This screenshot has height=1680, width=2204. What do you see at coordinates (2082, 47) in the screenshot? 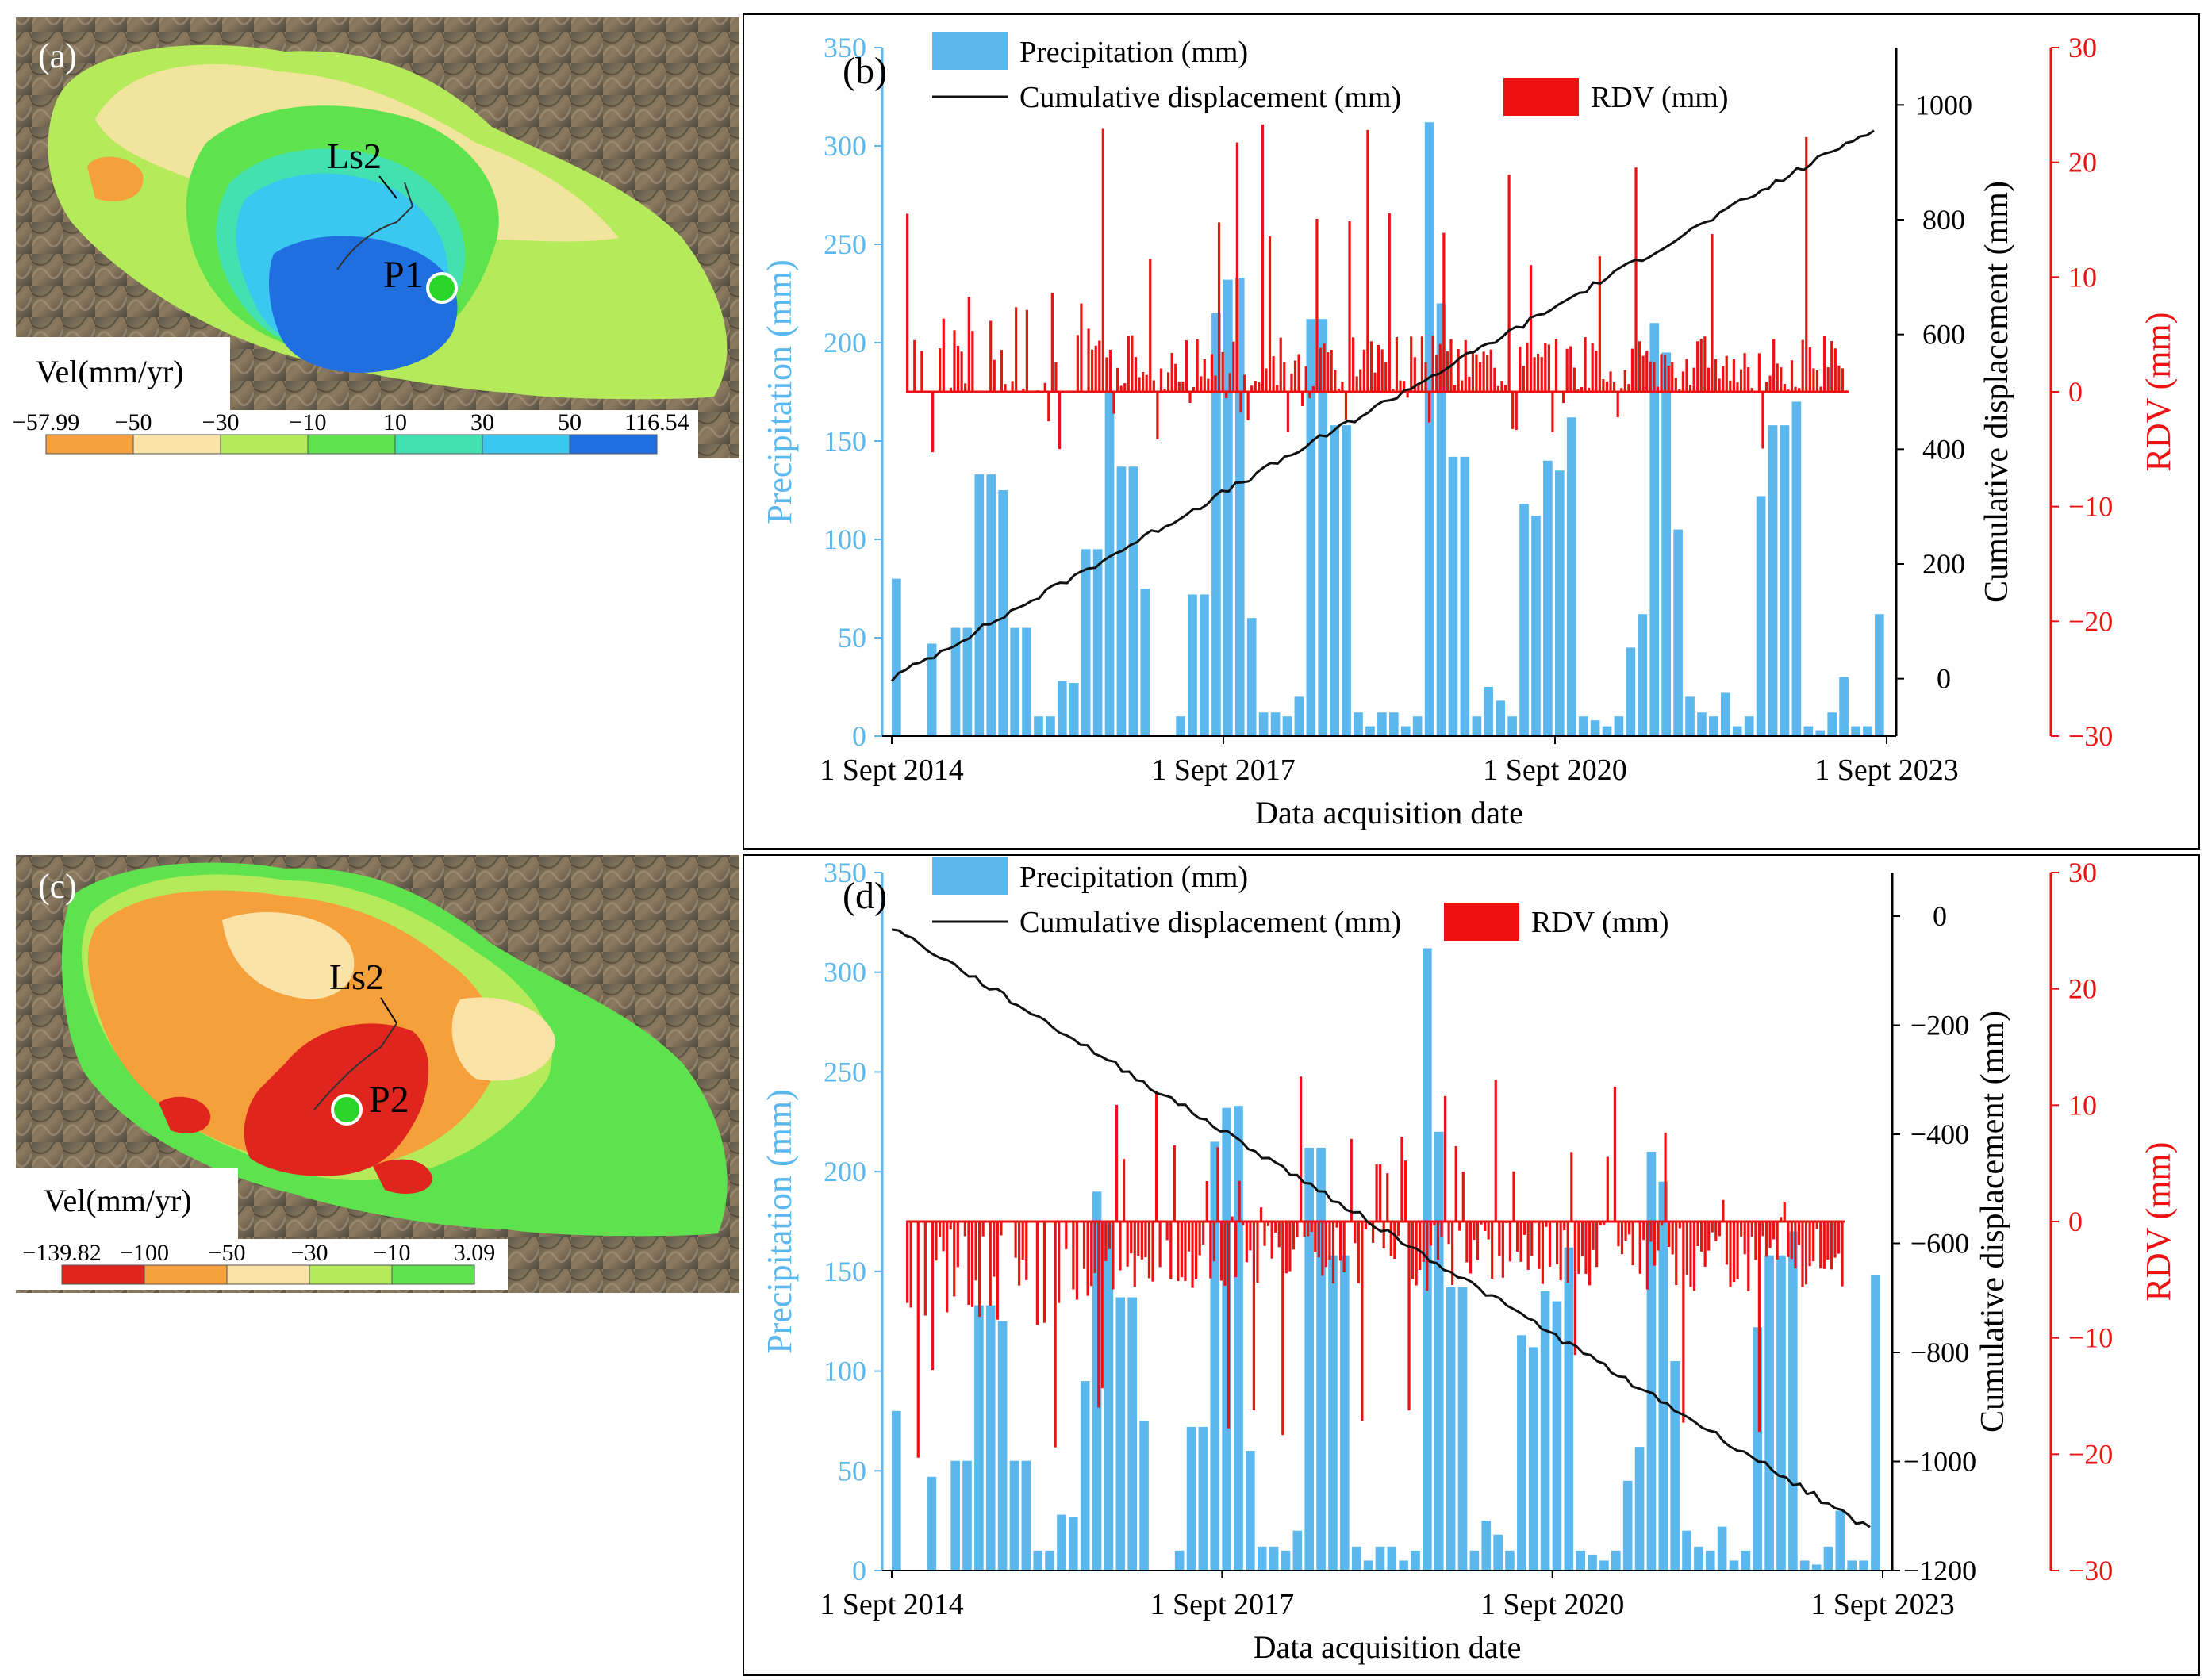
I see `right2-tick-label: 30` at bounding box center [2082, 47].